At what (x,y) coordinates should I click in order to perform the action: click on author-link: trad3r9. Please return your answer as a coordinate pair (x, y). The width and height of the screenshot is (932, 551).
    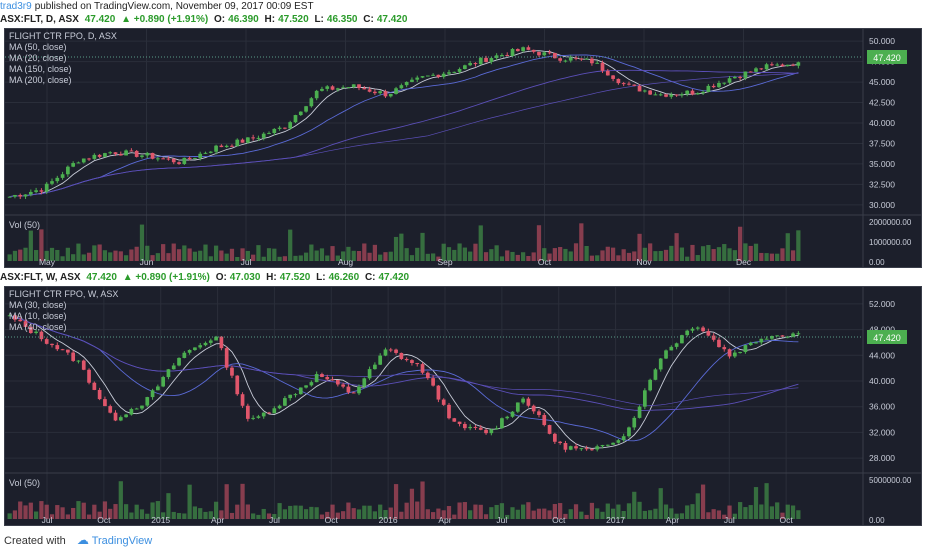
    Looking at the image, I should click on (16, 6).